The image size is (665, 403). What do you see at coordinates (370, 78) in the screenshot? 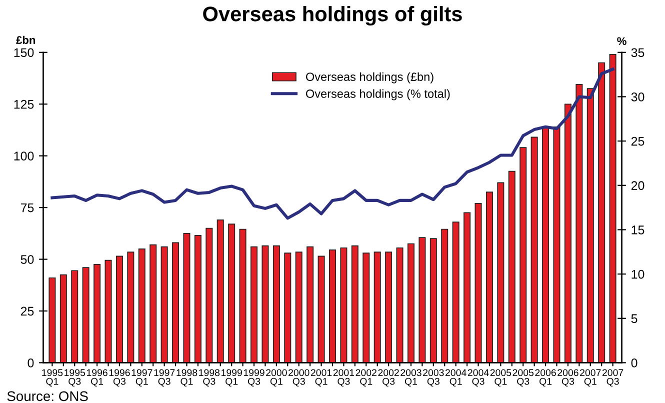
I see `legend-label: Overseas holdings (£bn)` at bounding box center [370, 78].